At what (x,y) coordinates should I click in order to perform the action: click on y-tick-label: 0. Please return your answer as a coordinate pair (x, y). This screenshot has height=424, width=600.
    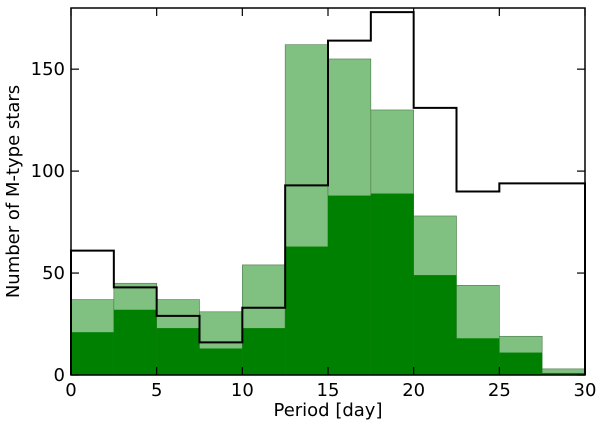
    Looking at the image, I should click on (59, 375).